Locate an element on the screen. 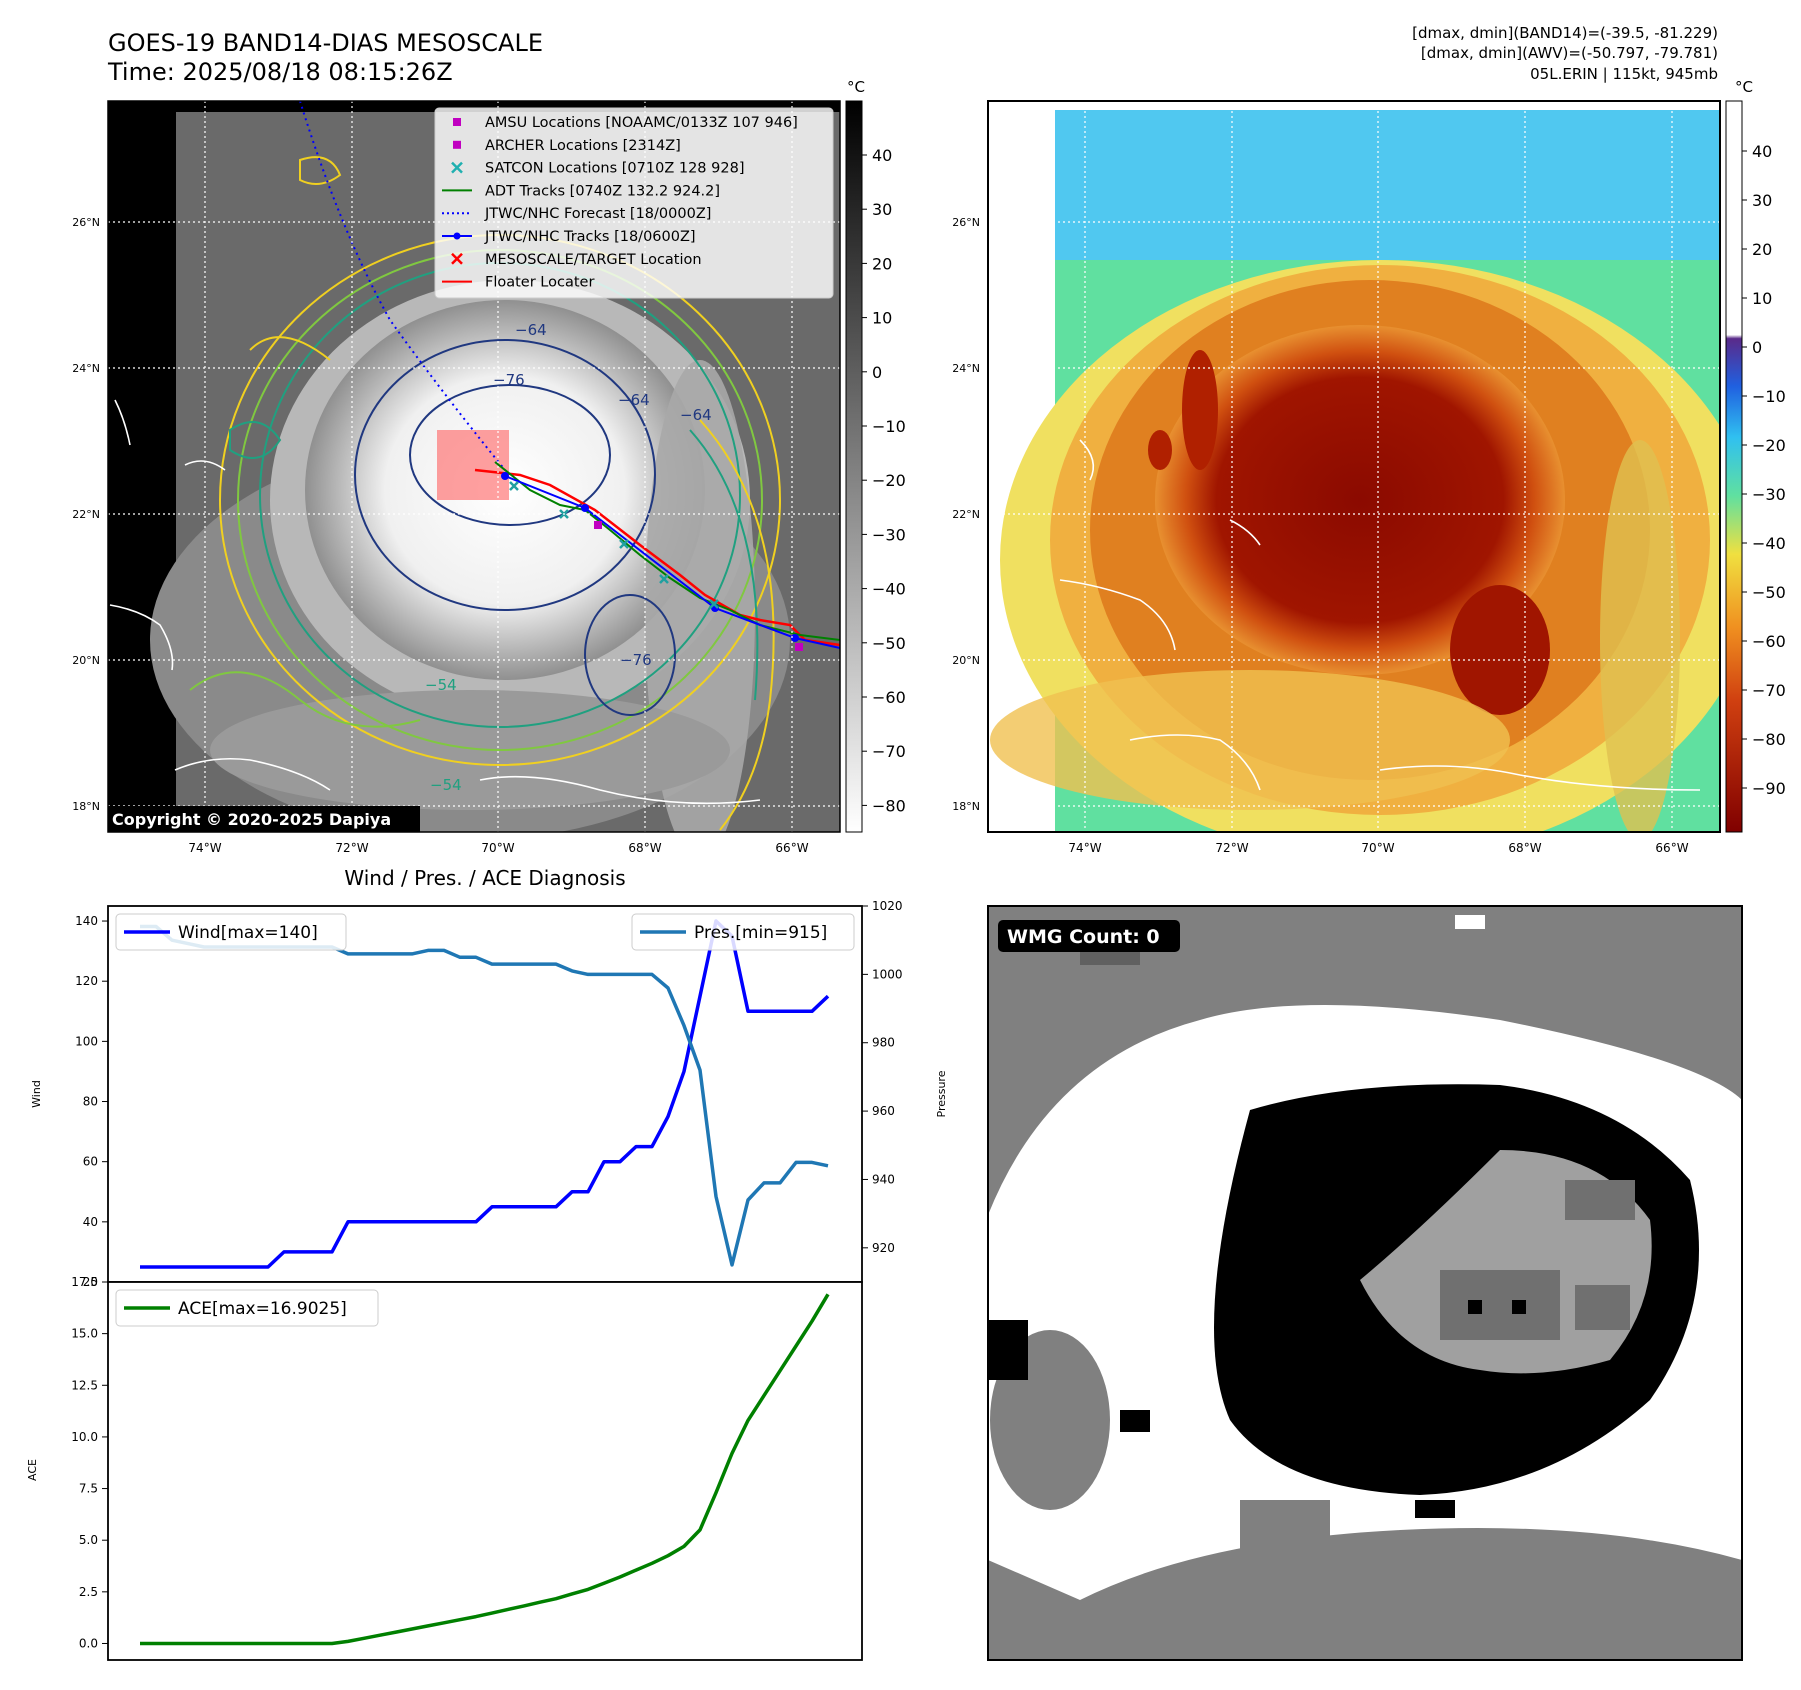 This screenshot has height=1690, width=1801. colorbar-tick-label: 20 is located at coordinates (1762, 249).